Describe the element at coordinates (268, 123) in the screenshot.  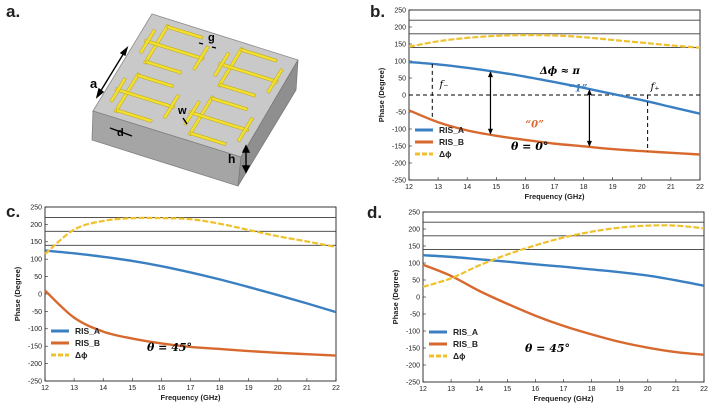
I see `substrate-right` at that location.